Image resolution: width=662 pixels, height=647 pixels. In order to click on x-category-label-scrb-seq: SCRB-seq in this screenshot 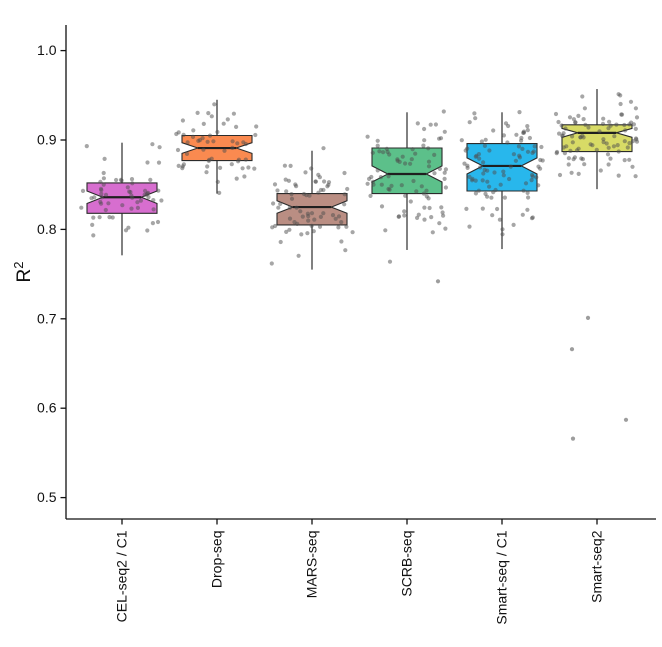, I will do `click(407, 564)`.